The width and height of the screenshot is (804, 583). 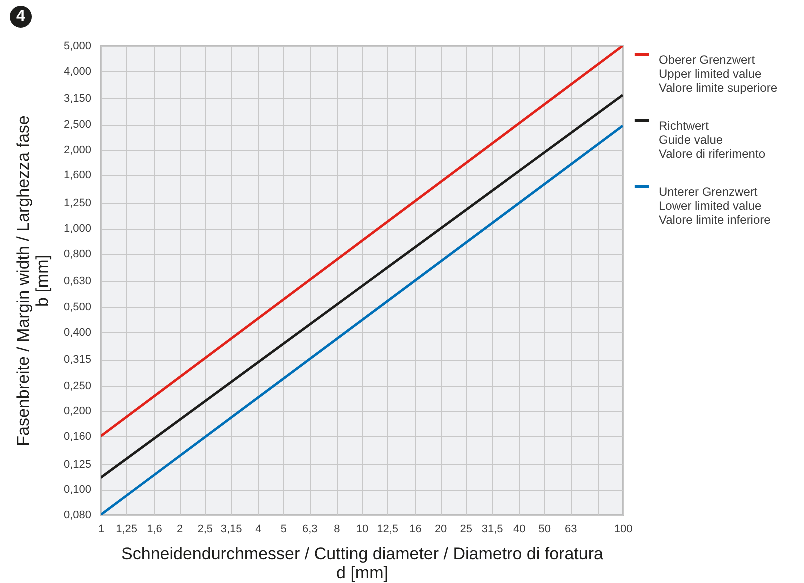 What do you see at coordinates (78, 464) in the screenshot?
I see `y-tick-label: 0,125` at bounding box center [78, 464].